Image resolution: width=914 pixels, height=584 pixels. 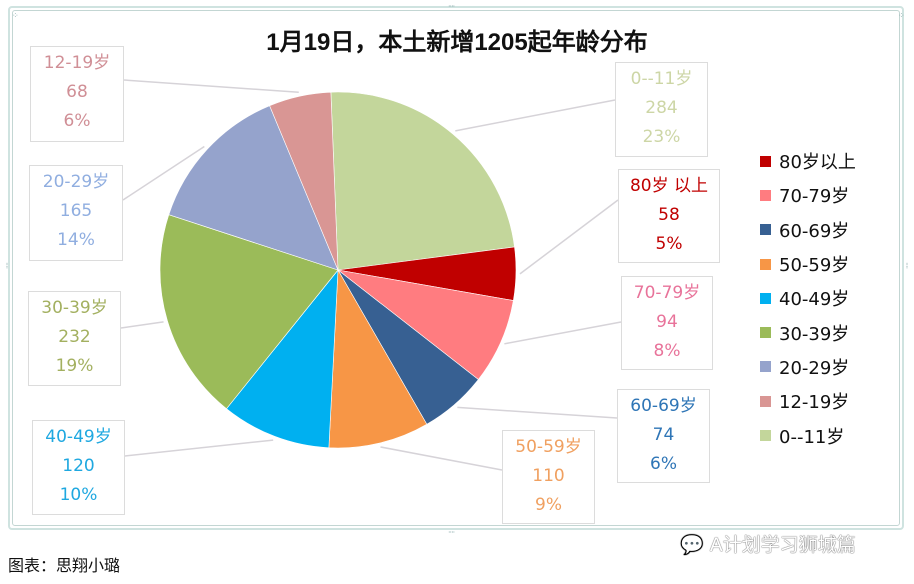 I want to click on resize-handle-top-right: ⁘, so click(x=901, y=15).